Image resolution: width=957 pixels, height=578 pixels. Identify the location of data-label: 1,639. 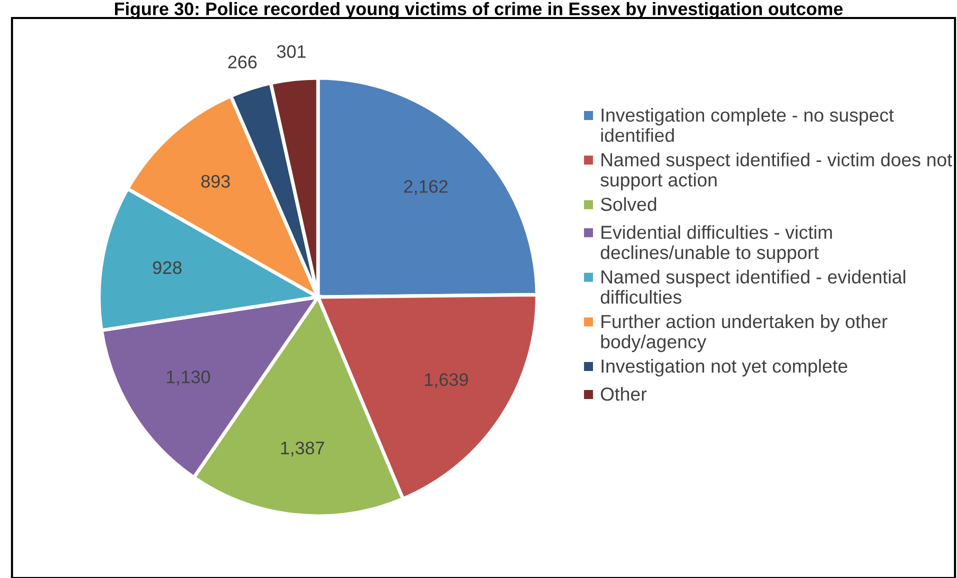
(446, 380).